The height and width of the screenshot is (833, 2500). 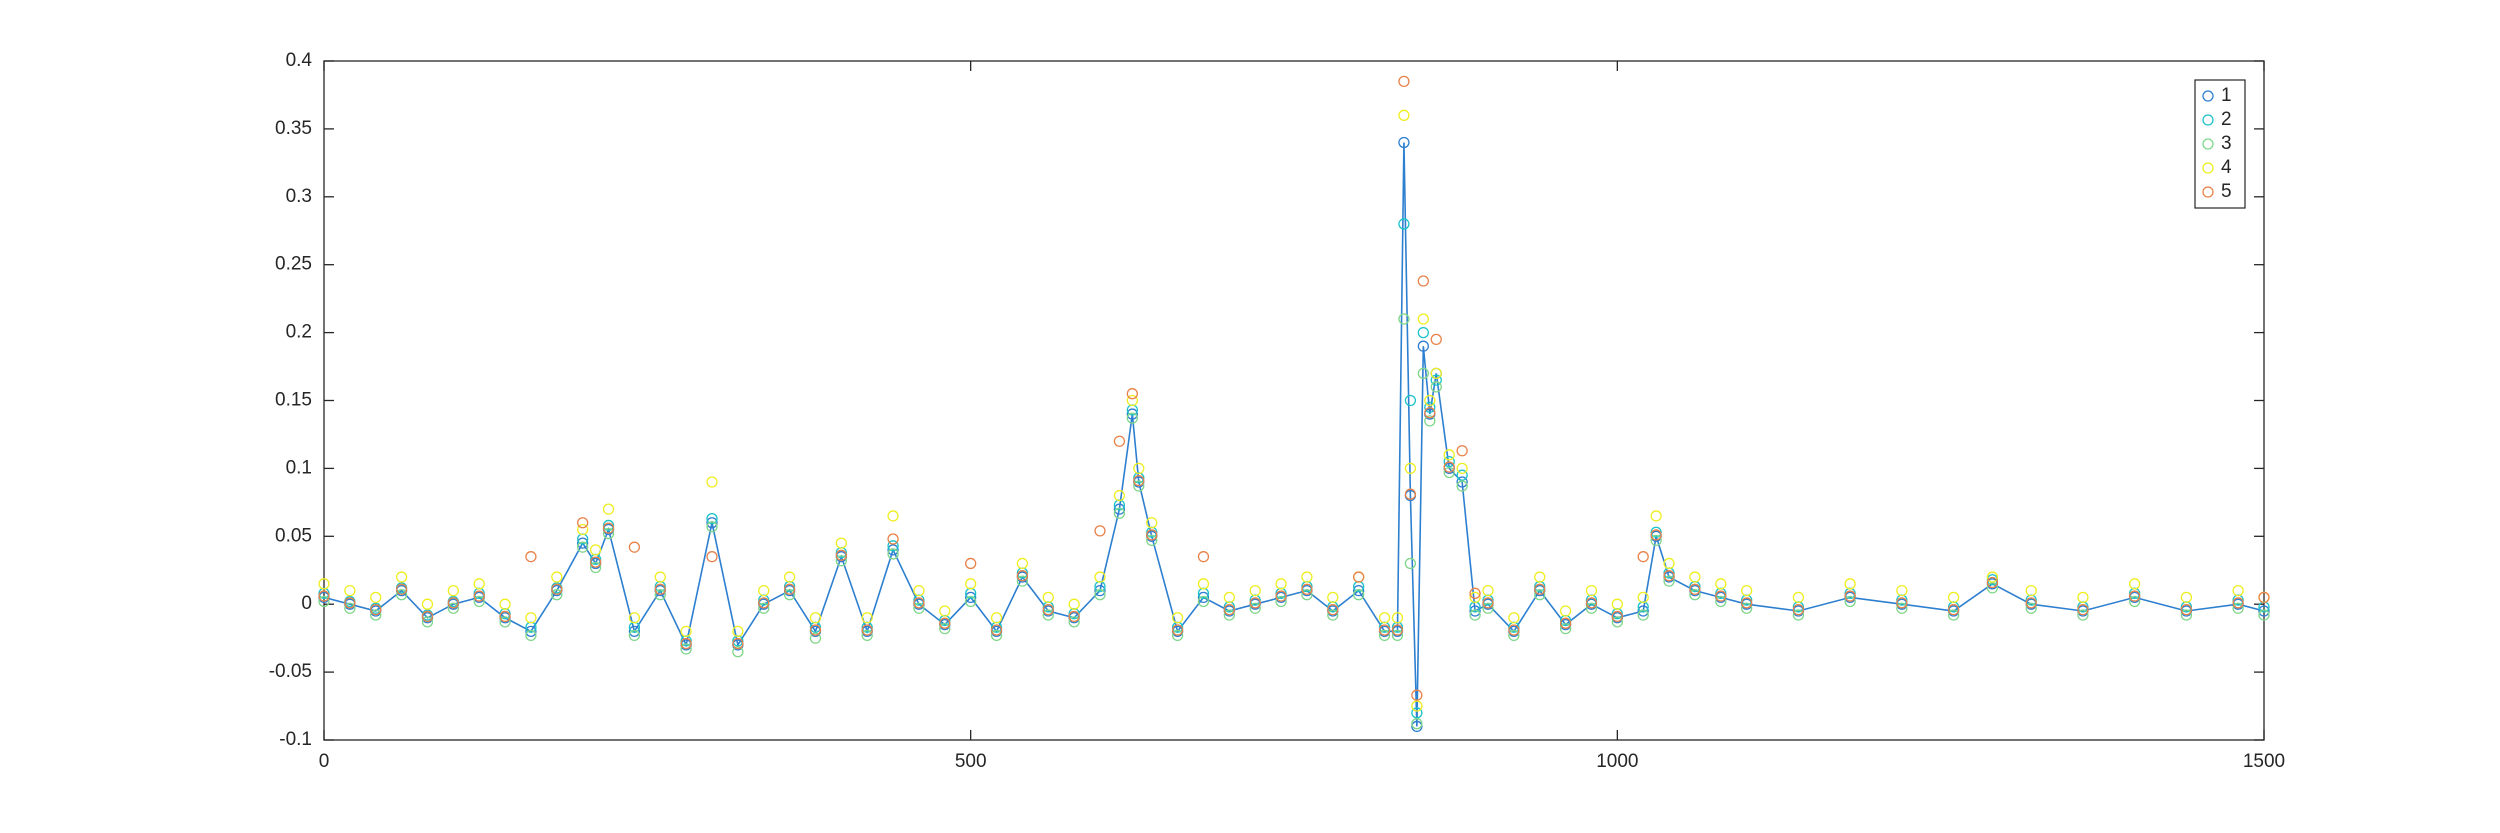 I want to click on y-tick-label: 0.3, so click(x=299, y=196).